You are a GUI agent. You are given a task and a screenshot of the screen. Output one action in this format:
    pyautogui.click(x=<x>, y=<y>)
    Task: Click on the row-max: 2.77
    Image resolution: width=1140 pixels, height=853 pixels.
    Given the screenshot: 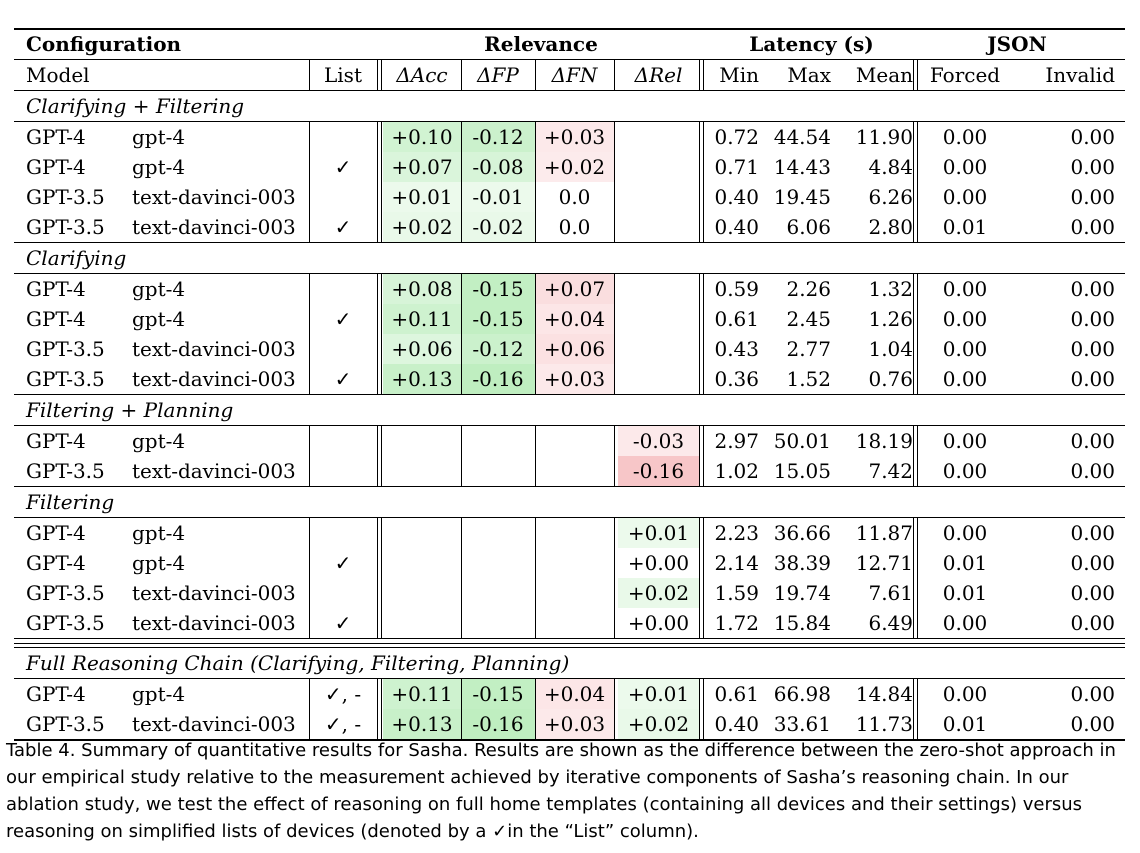 What is the action you would take?
    pyautogui.click(x=808, y=349)
    